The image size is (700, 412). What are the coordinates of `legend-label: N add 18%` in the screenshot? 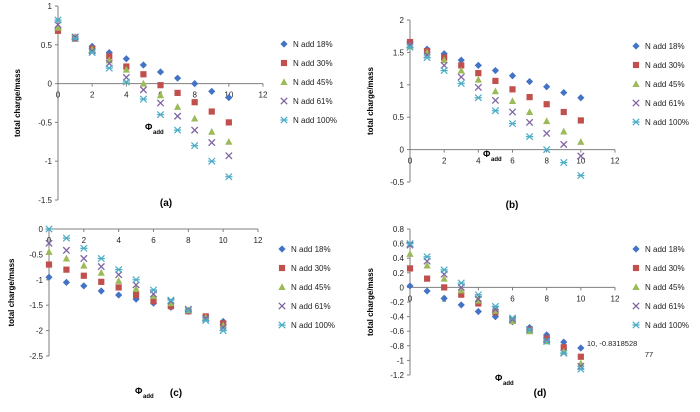 It's located at (311, 249).